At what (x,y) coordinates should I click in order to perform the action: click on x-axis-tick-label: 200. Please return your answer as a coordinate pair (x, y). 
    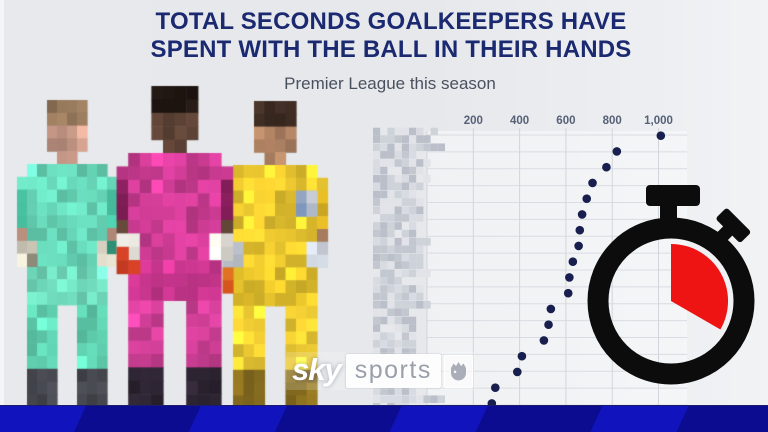
    Looking at the image, I should click on (473, 121).